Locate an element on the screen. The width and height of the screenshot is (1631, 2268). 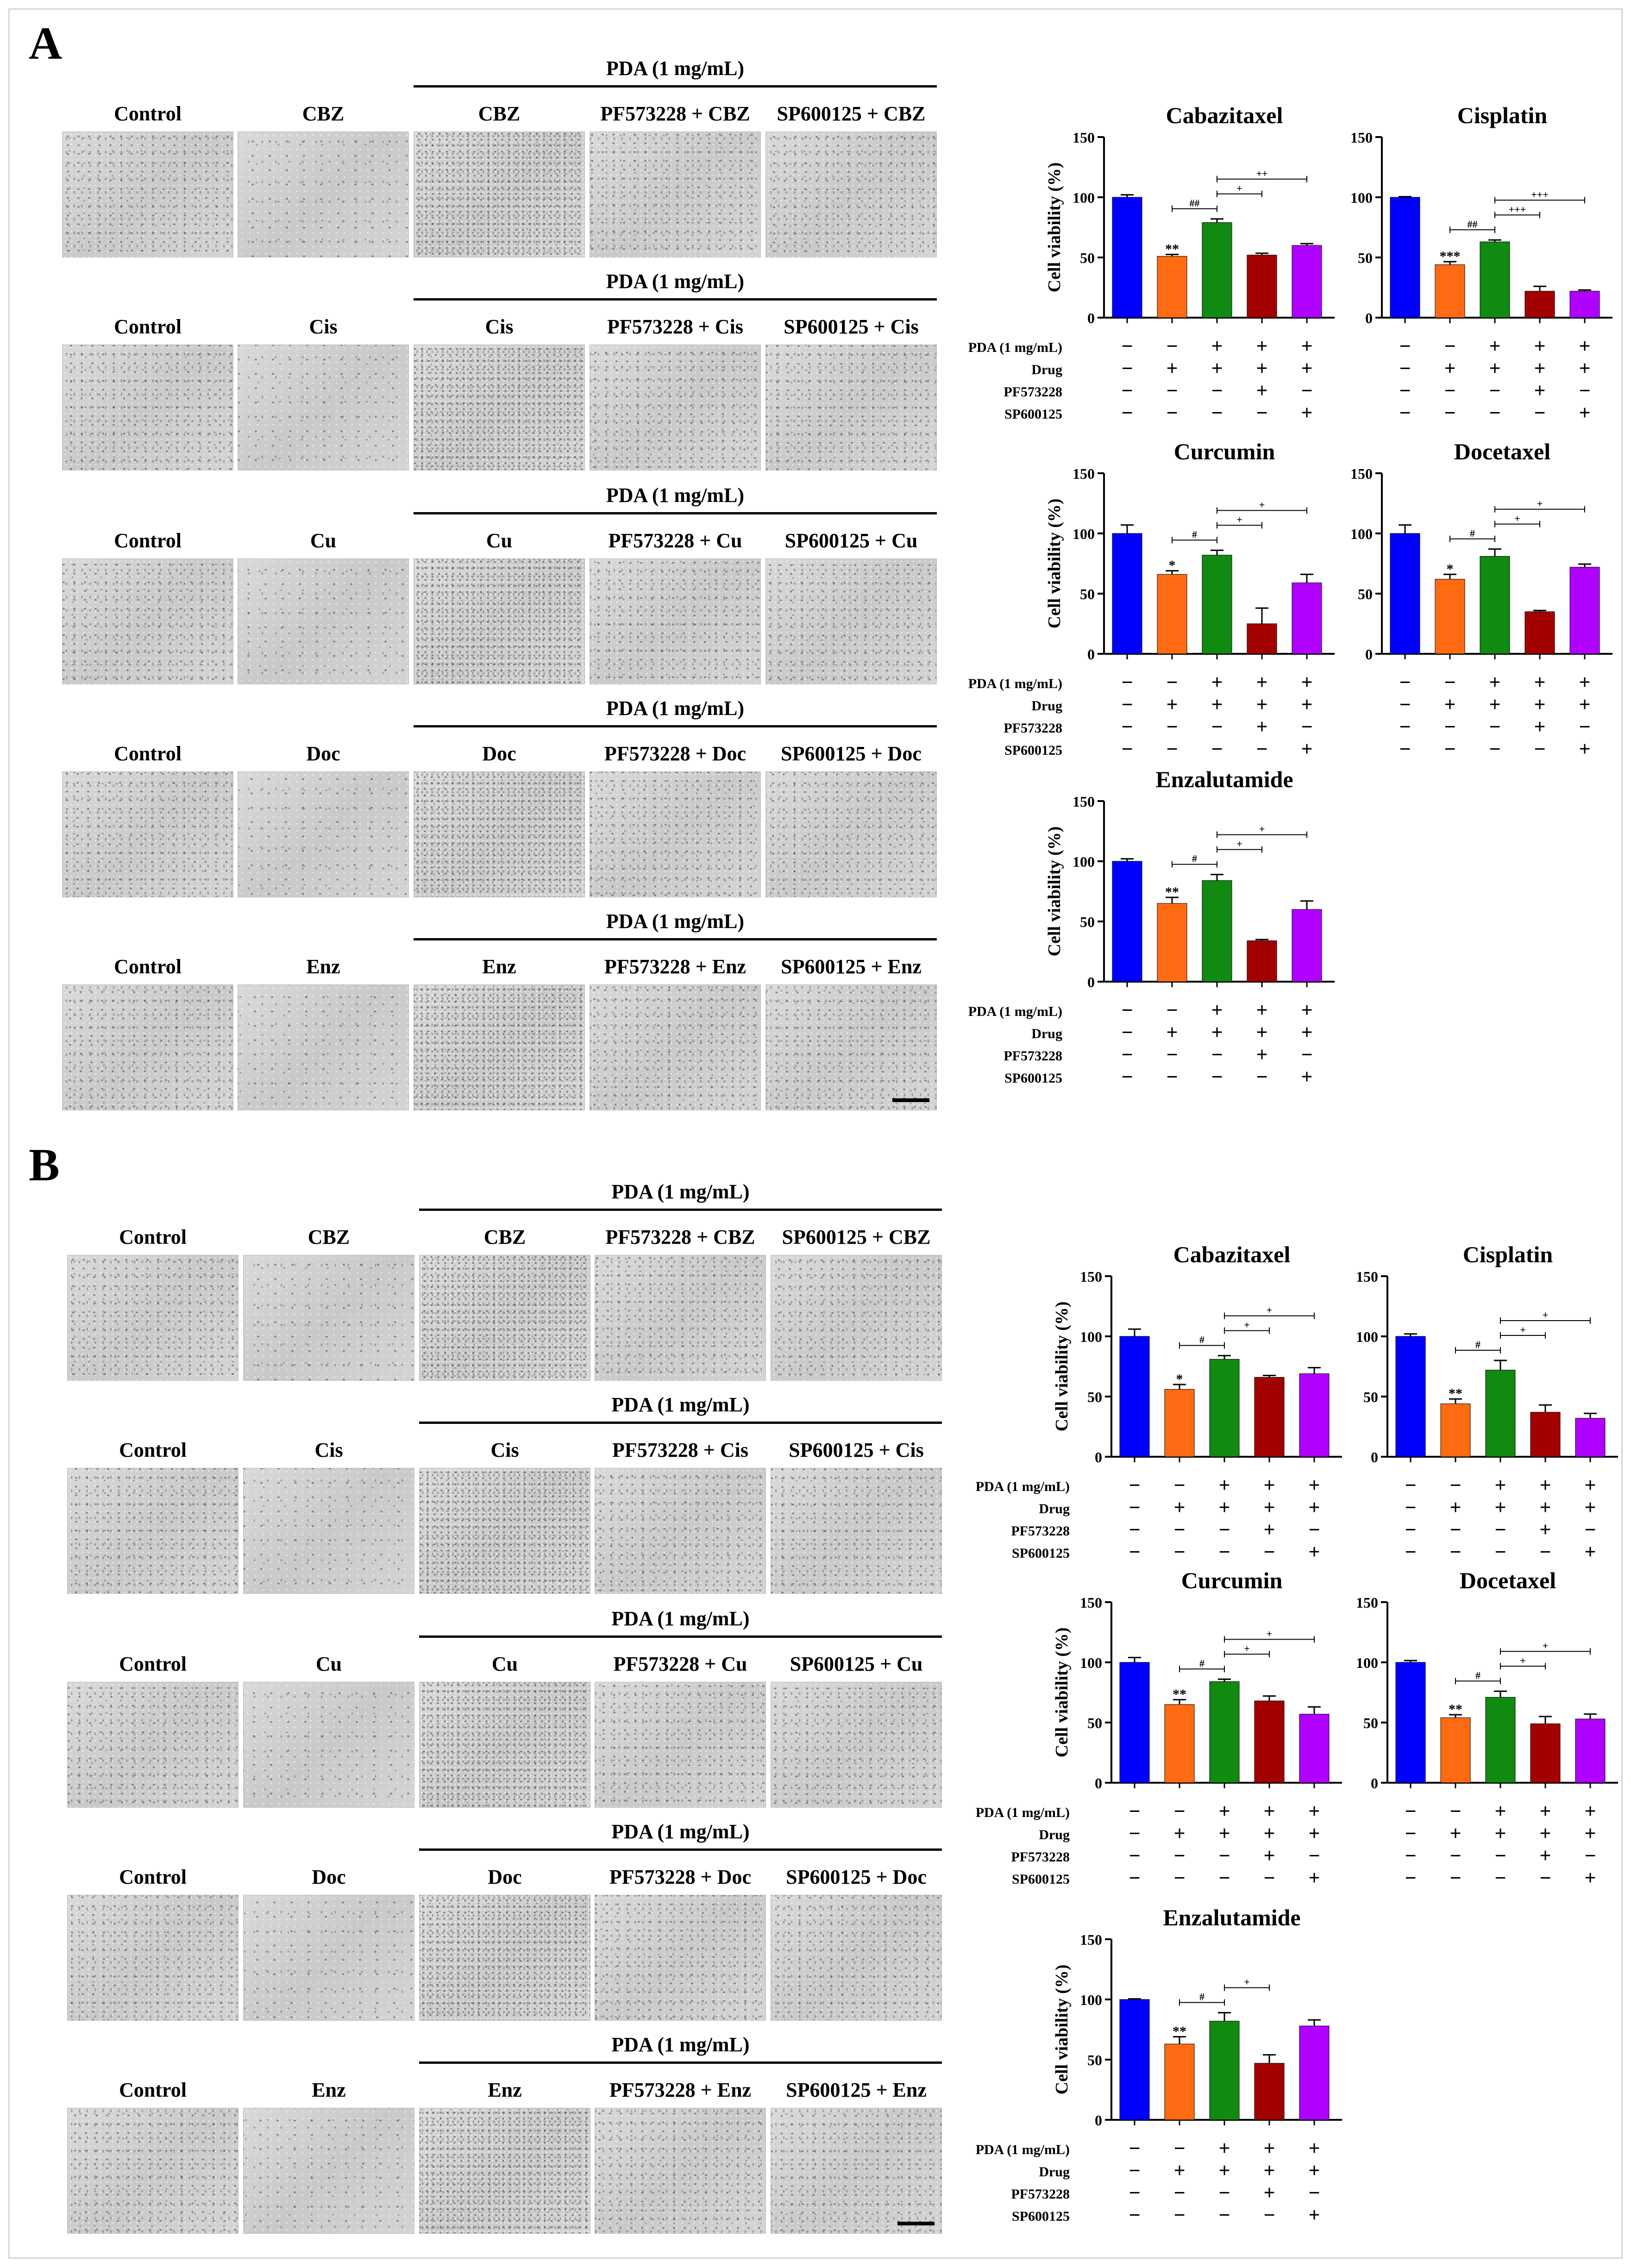
significance-stars: * is located at coordinates (1179, 1379).